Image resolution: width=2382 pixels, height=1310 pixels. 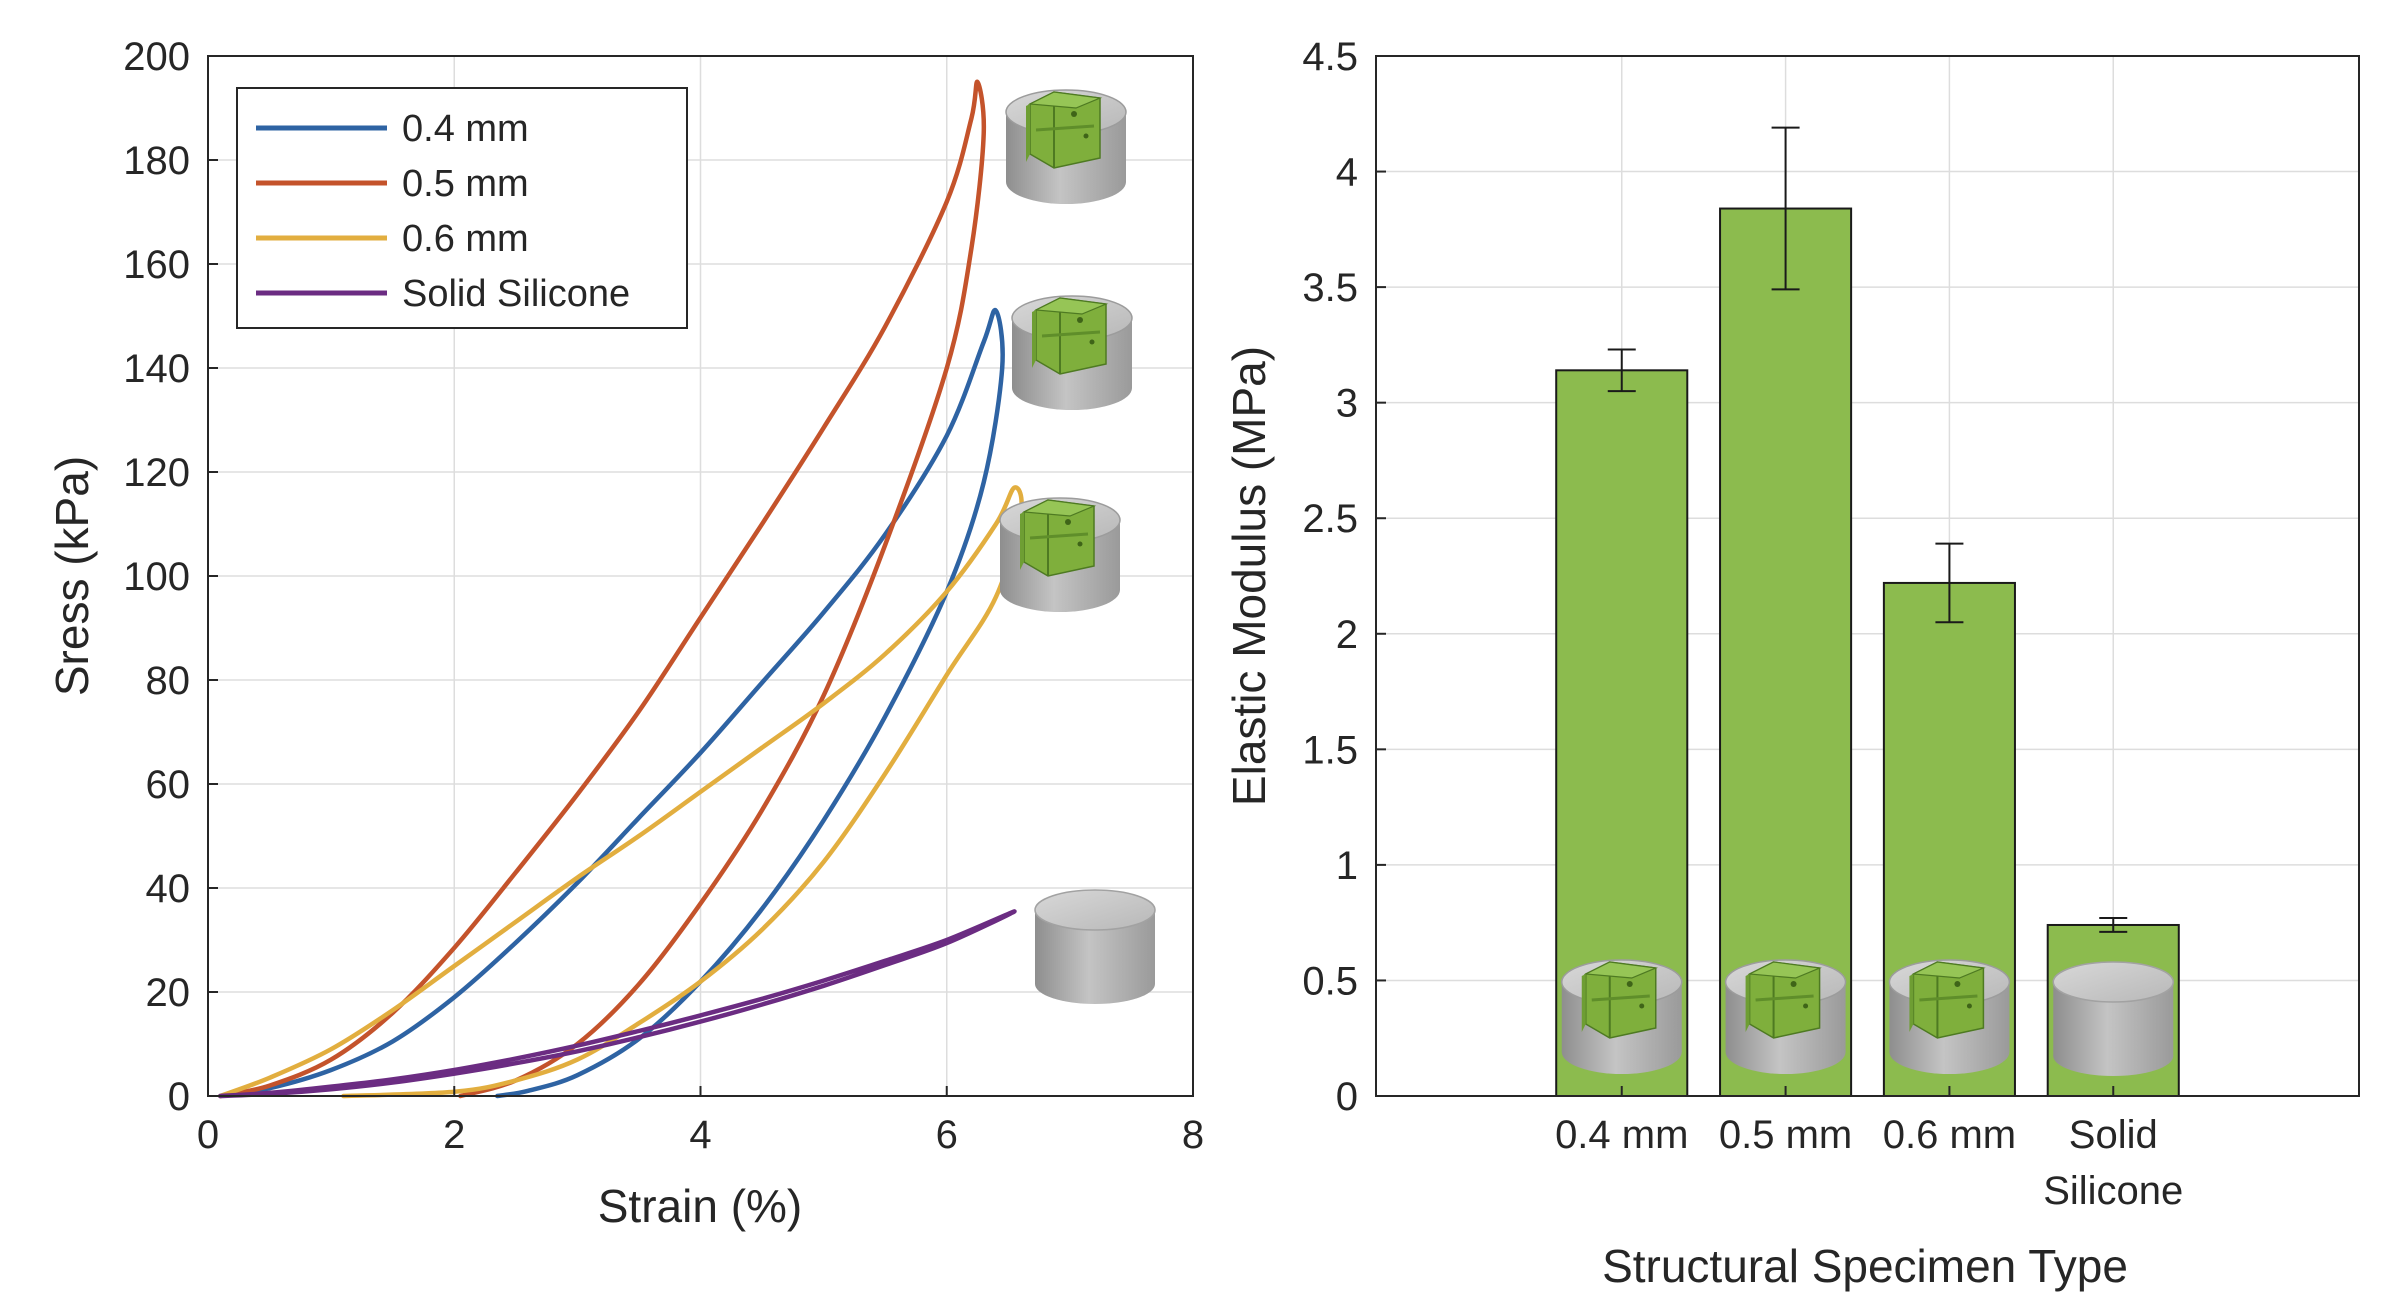 What do you see at coordinates (465, 239) in the screenshot?
I see `legend-label-0.6mm: 0.6 mm` at bounding box center [465, 239].